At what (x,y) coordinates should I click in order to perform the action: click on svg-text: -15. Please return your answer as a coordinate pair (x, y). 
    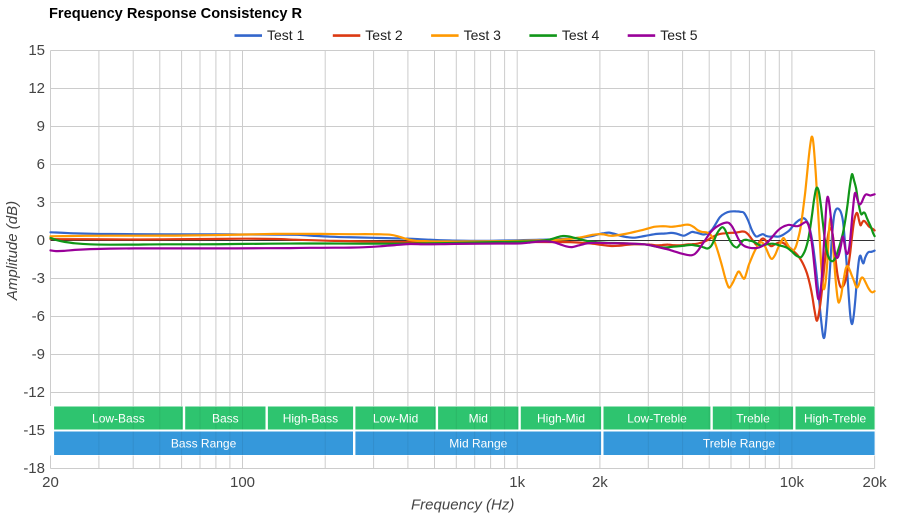
    Looking at the image, I should click on (34, 430).